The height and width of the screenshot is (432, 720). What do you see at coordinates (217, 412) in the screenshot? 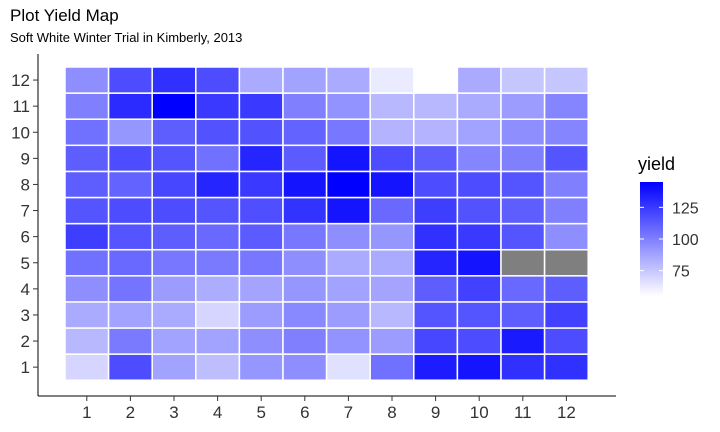
I see `x-tick-label: 4` at bounding box center [217, 412].